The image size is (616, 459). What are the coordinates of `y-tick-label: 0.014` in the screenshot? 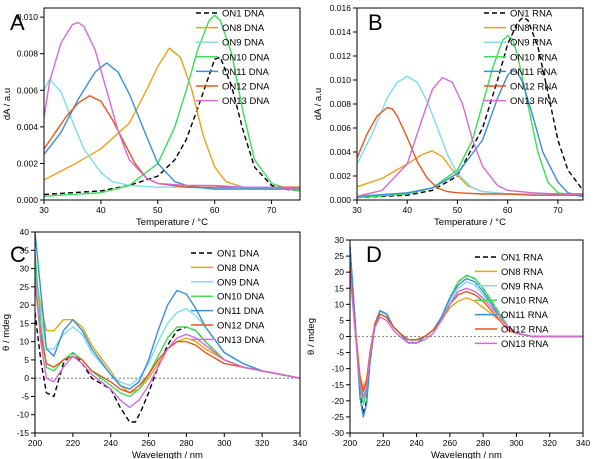 It's located at (341, 32).